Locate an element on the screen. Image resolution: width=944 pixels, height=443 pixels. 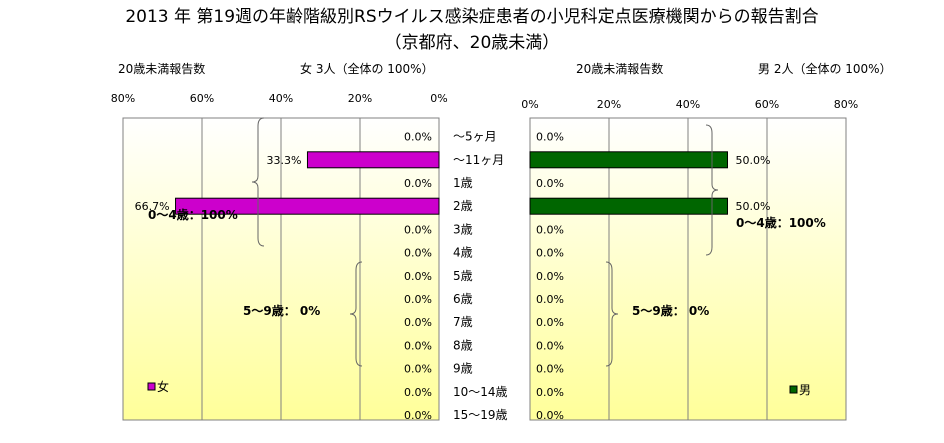
category-label: 1歳 is located at coordinates (463, 183).